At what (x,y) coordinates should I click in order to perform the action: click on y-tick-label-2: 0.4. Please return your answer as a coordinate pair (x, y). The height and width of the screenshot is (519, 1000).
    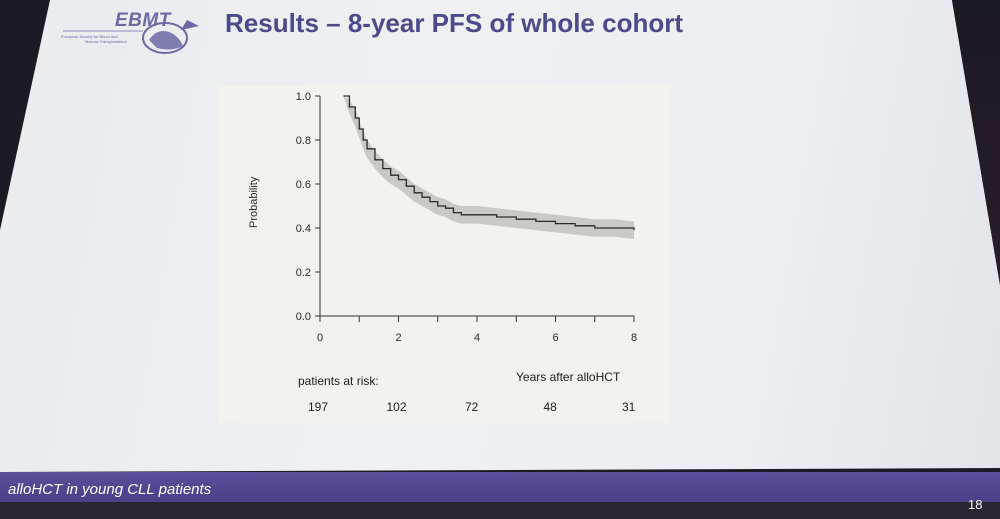
    Looking at the image, I should click on (303, 229).